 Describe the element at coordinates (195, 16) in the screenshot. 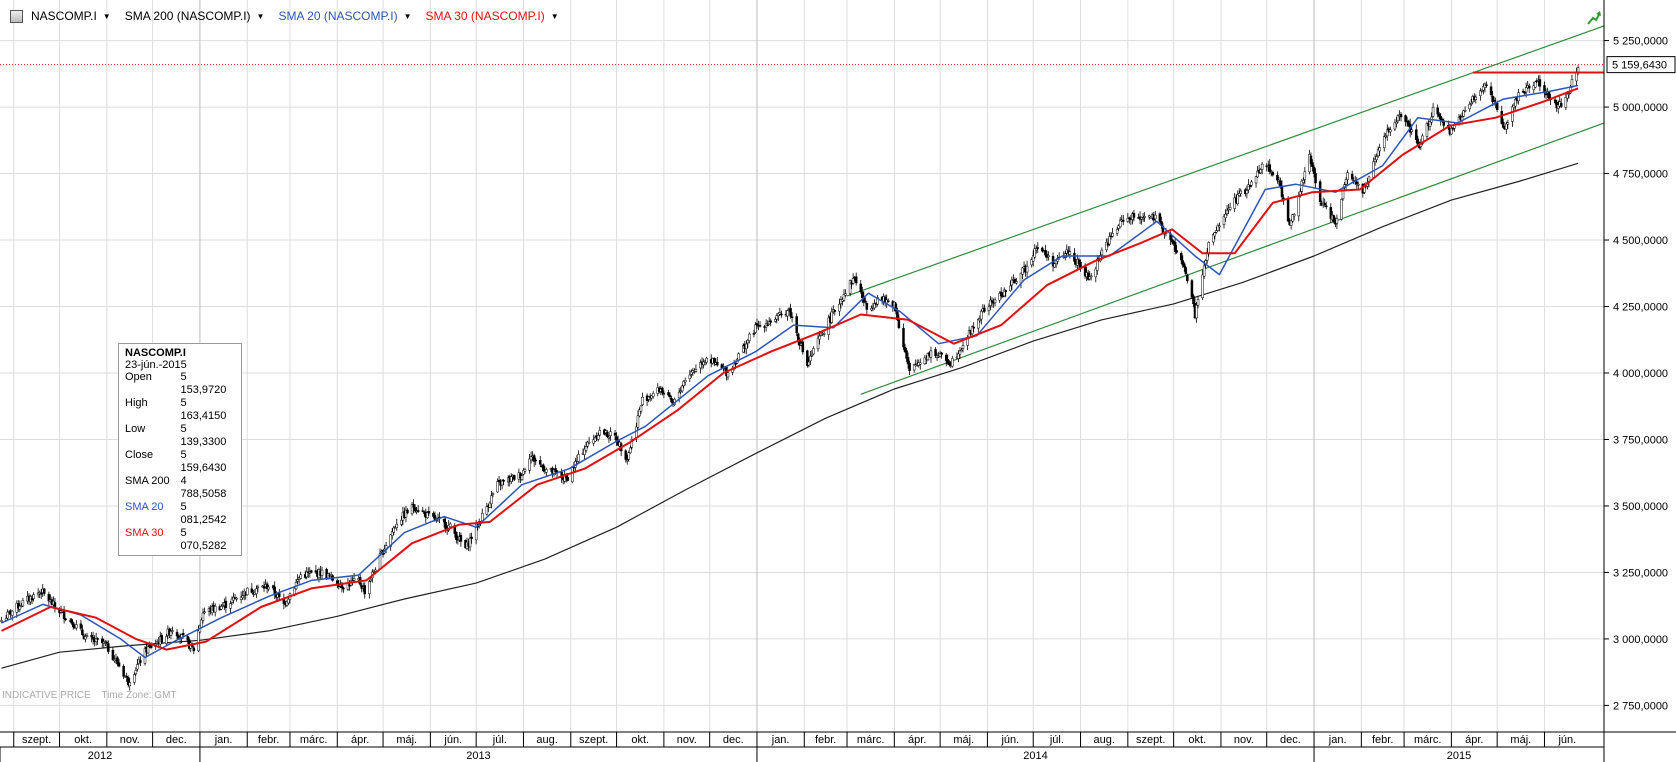

I see `legend-item-sma200: SMA 200 (NASCOMP.I) ▼` at that location.